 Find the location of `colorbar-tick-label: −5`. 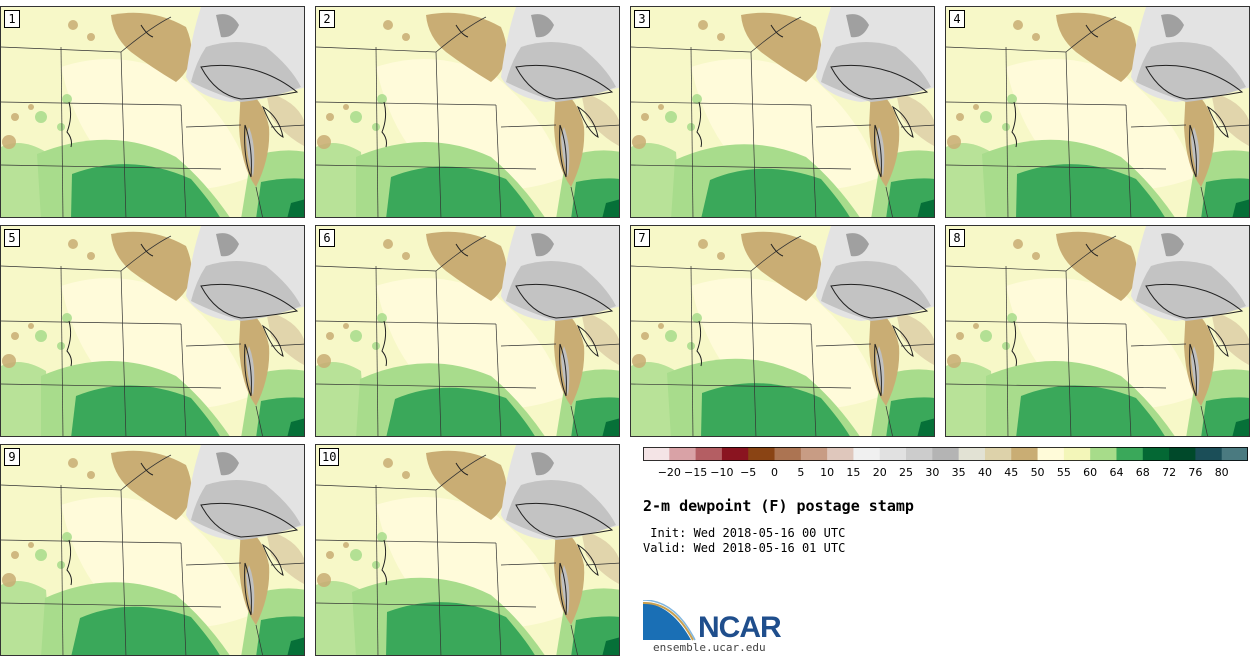

colorbar-tick-label: −5 is located at coordinates (748, 472).